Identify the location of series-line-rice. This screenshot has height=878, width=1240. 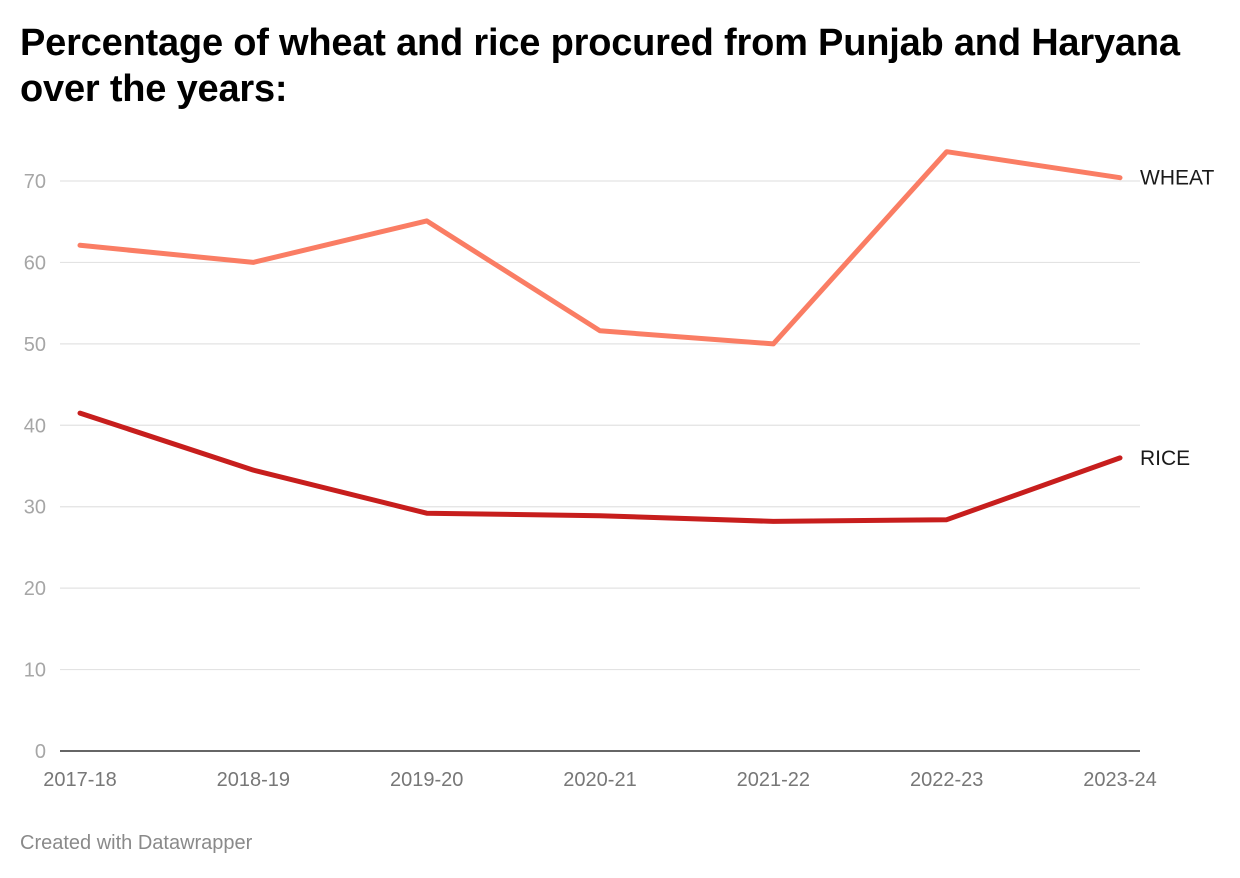
(600, 467).